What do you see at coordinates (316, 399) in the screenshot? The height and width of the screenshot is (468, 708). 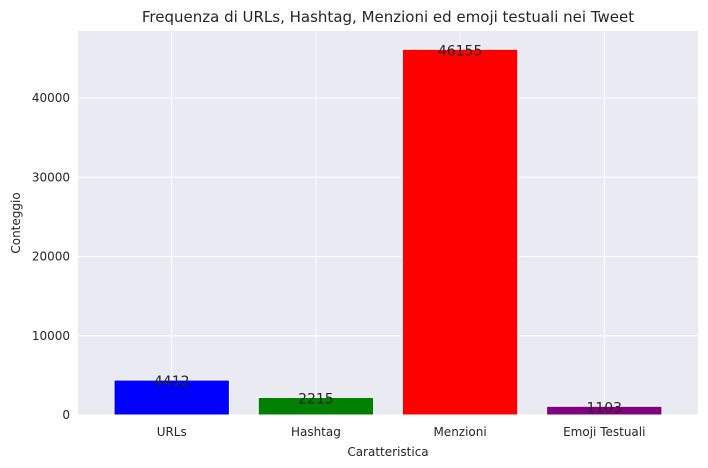 I see `bar-value-label: 2215` at bounding box center [316, 399].